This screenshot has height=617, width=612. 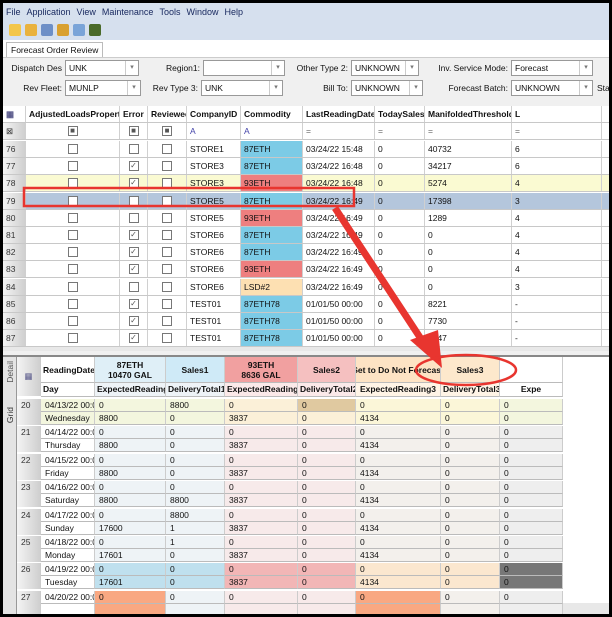 What do you see at coordinates (14, 217) in the screenshot?
I see `row-number: 80` at bounding box center [14, 217].